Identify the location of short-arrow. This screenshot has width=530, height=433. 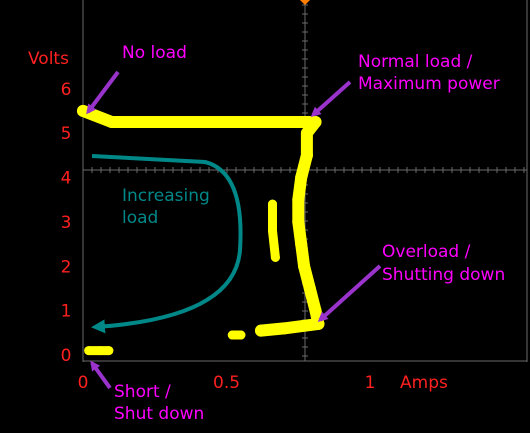
(101, 375).